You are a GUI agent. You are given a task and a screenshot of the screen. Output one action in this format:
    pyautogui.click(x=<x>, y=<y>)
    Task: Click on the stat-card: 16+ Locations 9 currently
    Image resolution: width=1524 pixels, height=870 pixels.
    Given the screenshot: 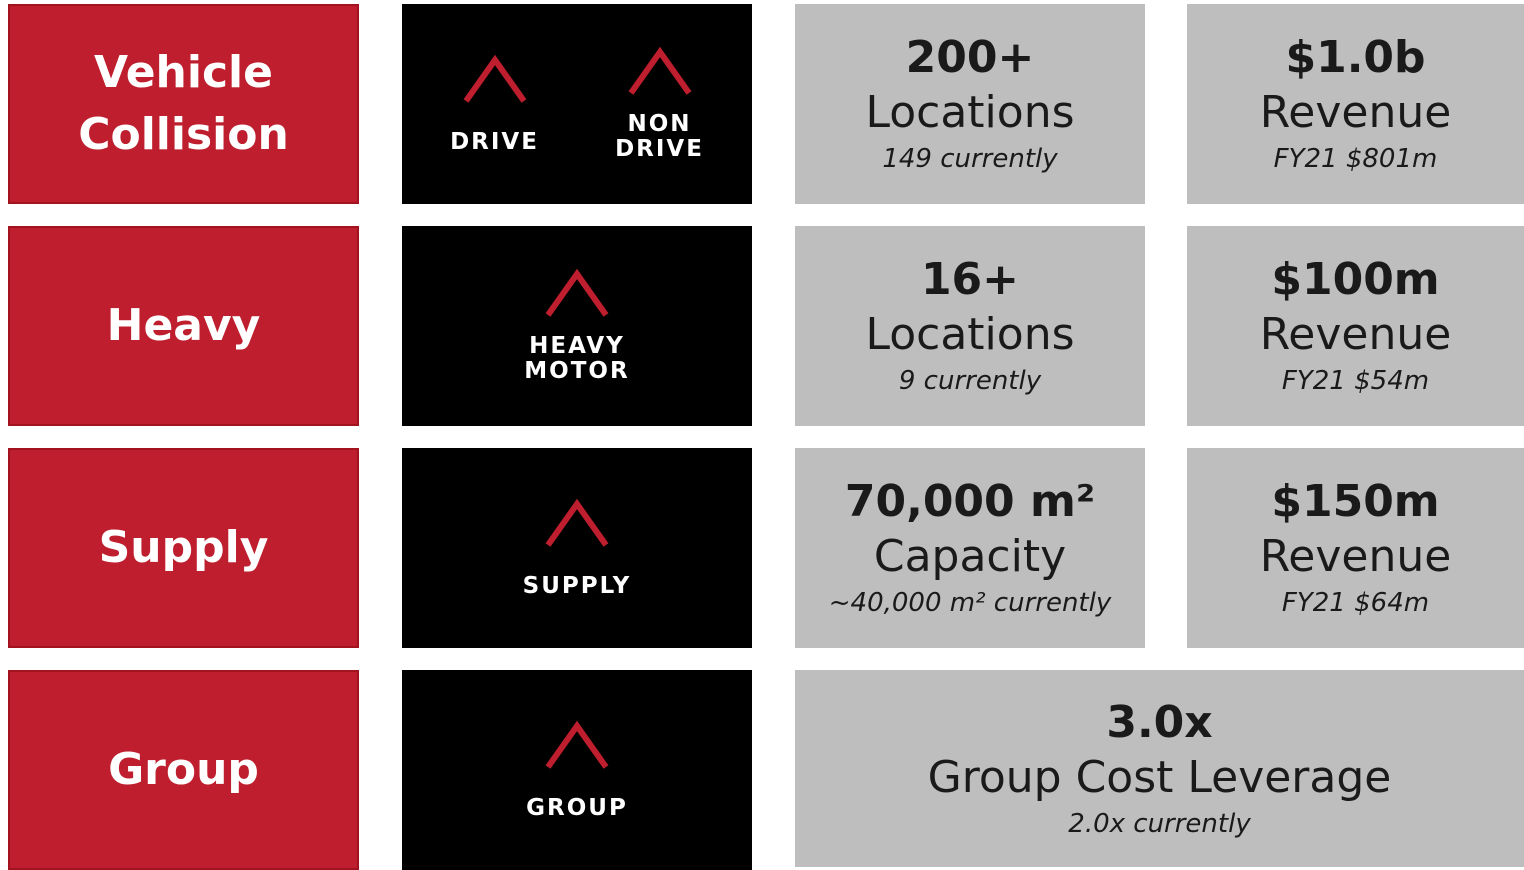 What is the action you would take?
    pyautogui.click(x=970, y=326)
    